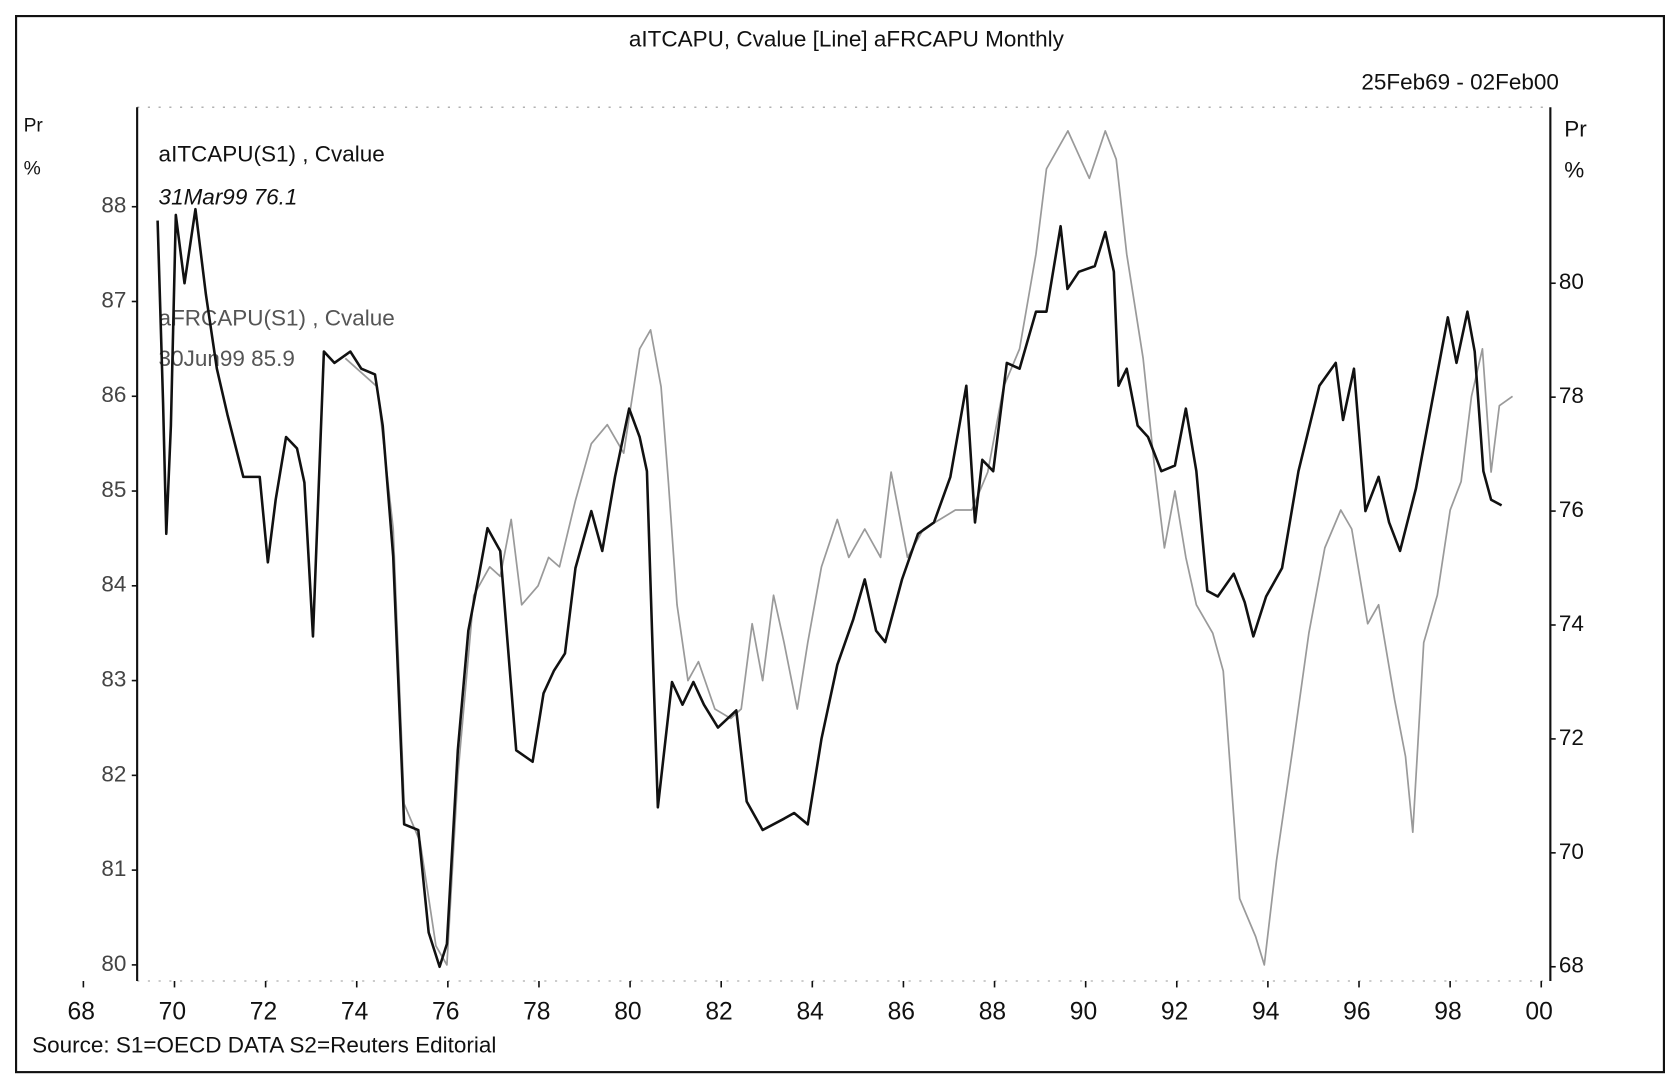  I want to click on y2-axis-label: %, so click(1574, 169).